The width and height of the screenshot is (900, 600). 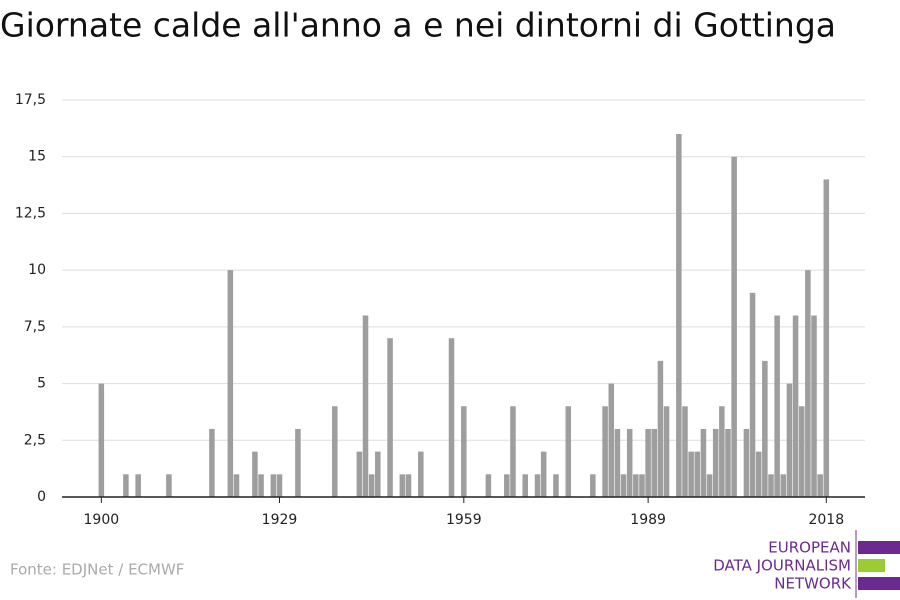 I want to click on logo: EUROPEAN DATA JOURNALISM NETWORK, so click(x=806, y=564).